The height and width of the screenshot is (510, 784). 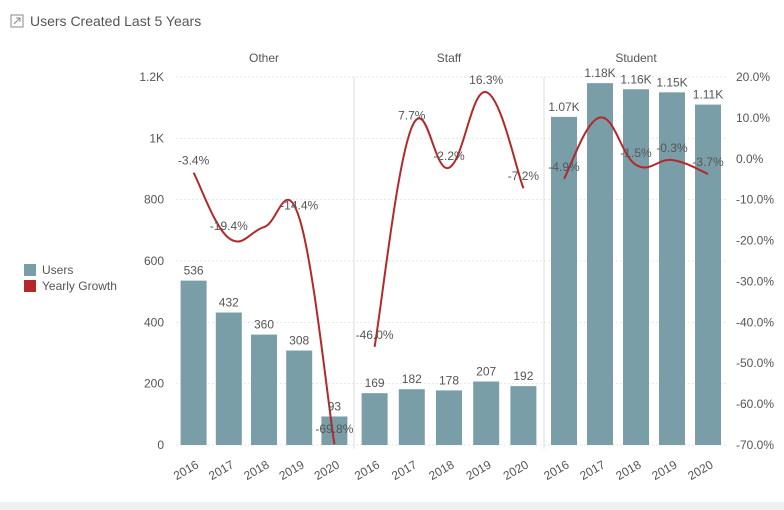 I want to click on y-left-tick-label: 800, so click(x=154, y=200).